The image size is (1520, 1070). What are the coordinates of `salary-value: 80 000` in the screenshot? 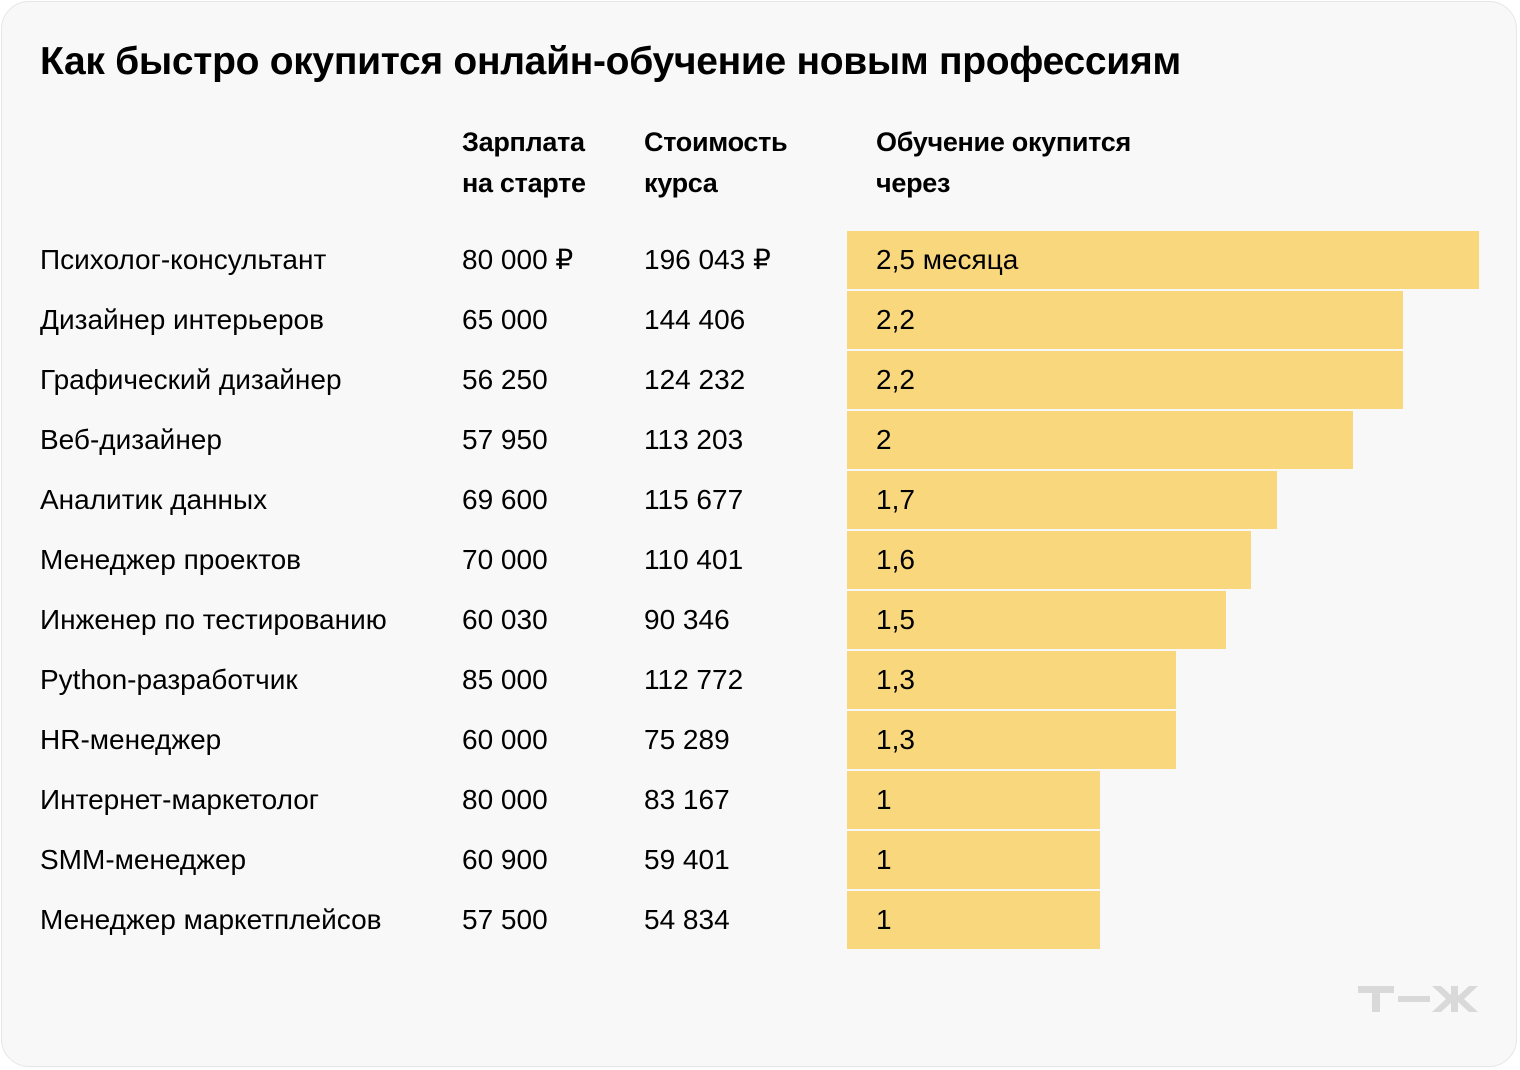 It's located at (505, 799).